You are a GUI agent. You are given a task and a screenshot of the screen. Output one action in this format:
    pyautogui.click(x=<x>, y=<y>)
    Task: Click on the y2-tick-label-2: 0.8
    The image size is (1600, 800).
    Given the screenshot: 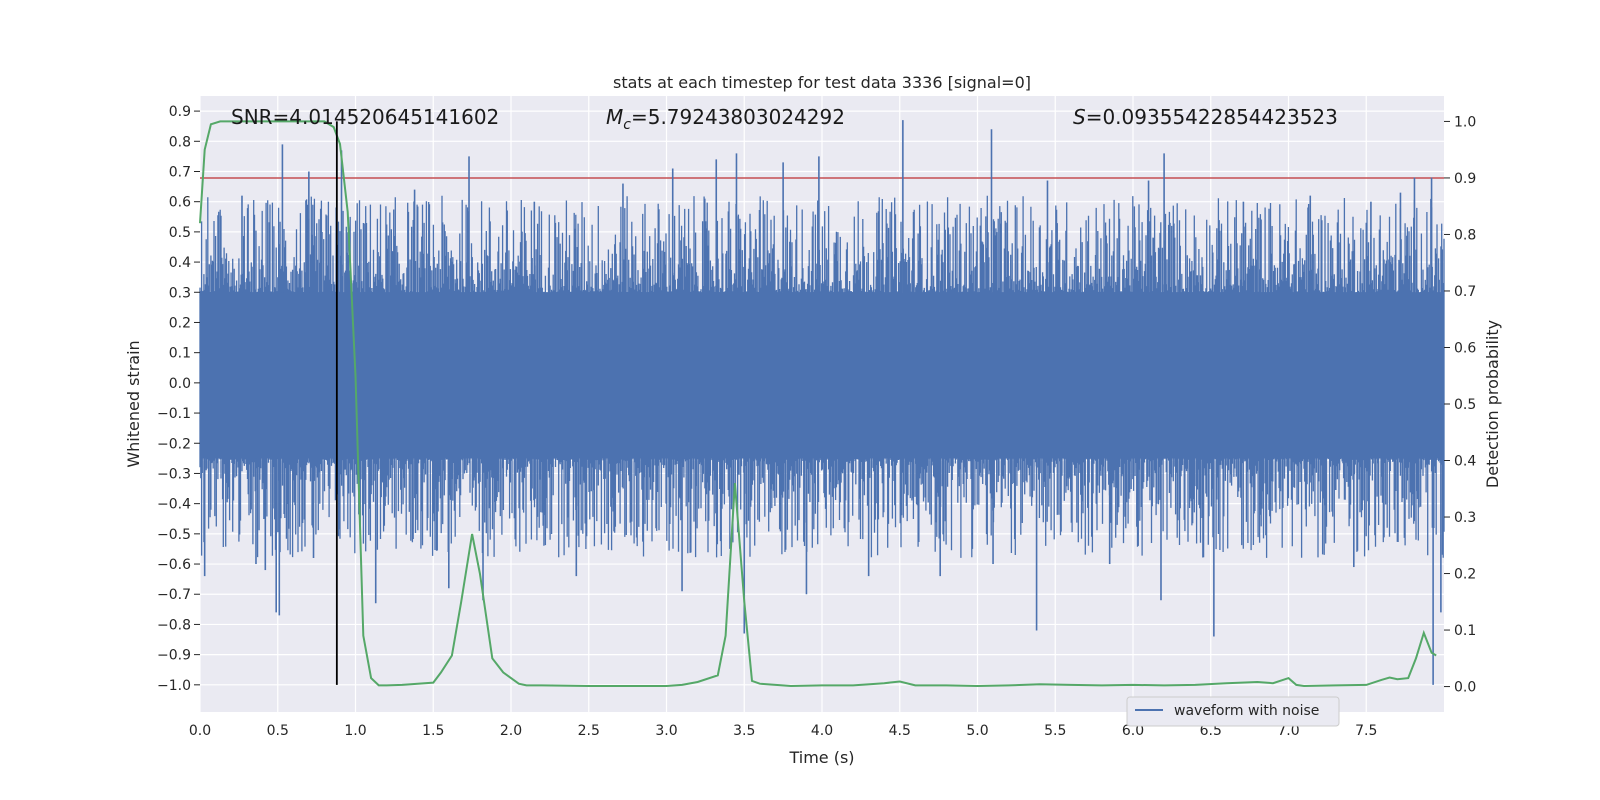 What is the action you would take?
    pyautogui.click(x=1465, y=235)
    